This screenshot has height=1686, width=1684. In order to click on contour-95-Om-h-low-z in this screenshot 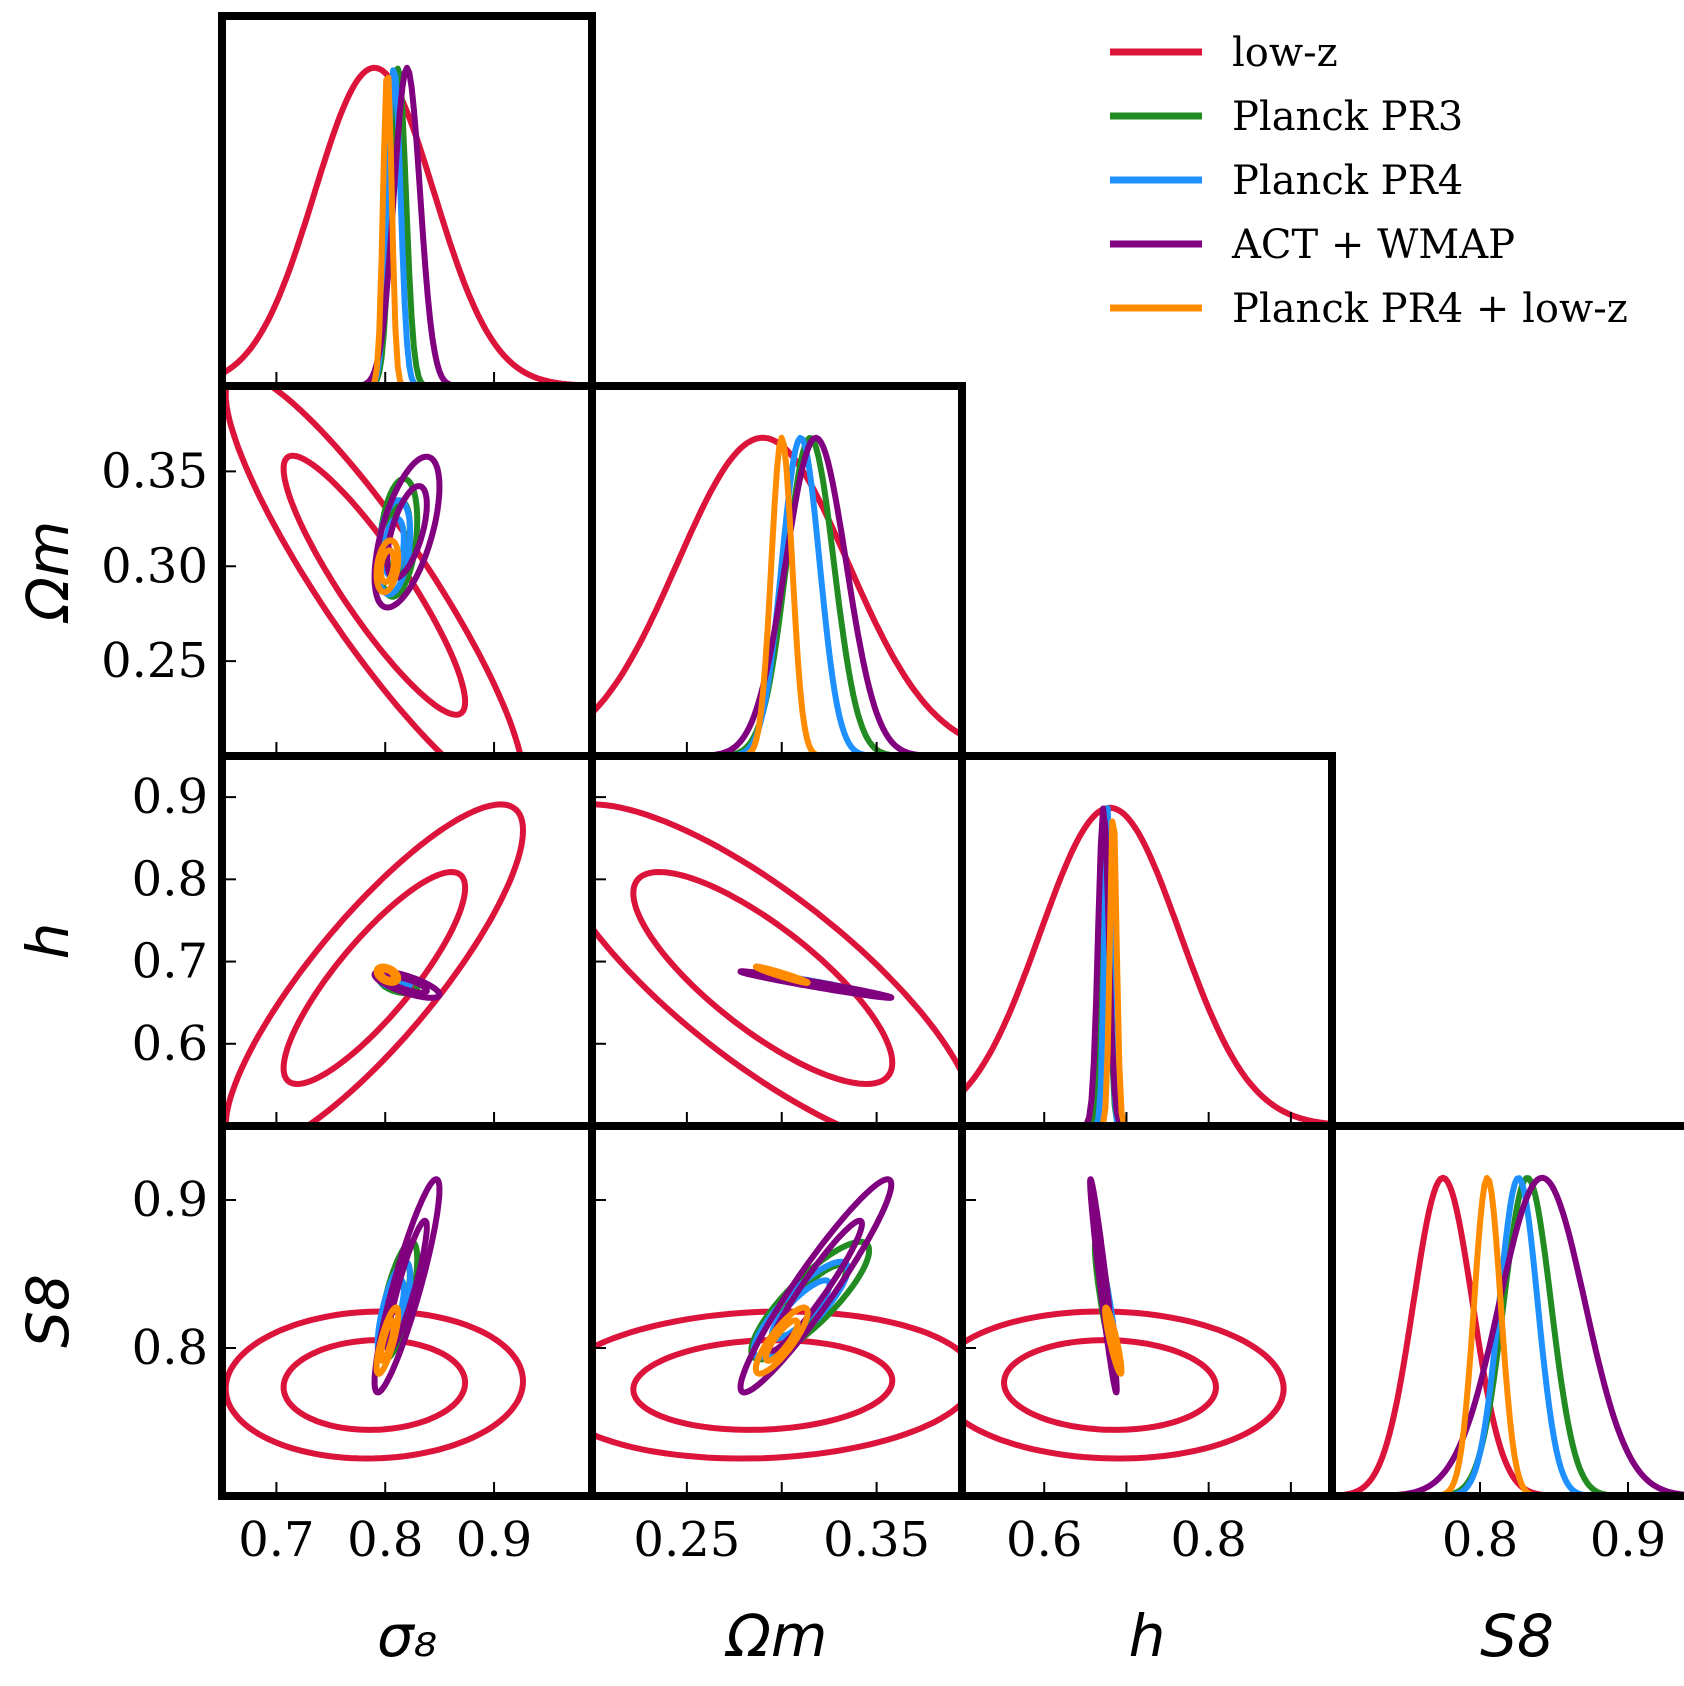, I will do `click(777, 963)`.